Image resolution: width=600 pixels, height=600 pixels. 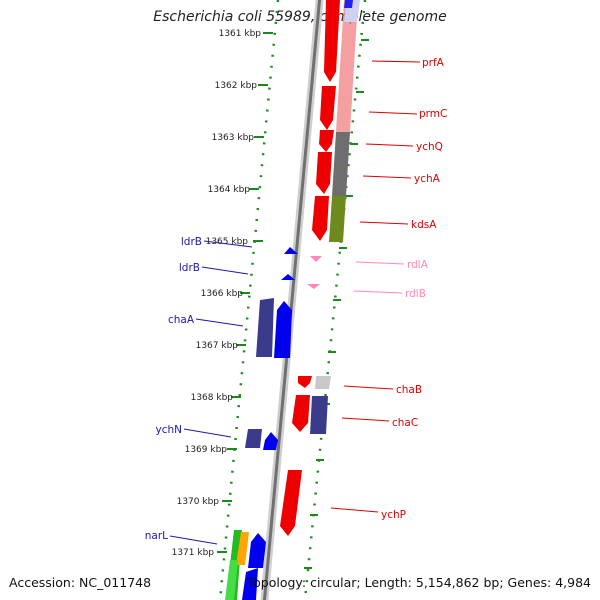 What do you see at coordinates (429, 147) in the screenshot?
I see `gene-label-ychQ: ychQ` at bounding box center [429, 147].